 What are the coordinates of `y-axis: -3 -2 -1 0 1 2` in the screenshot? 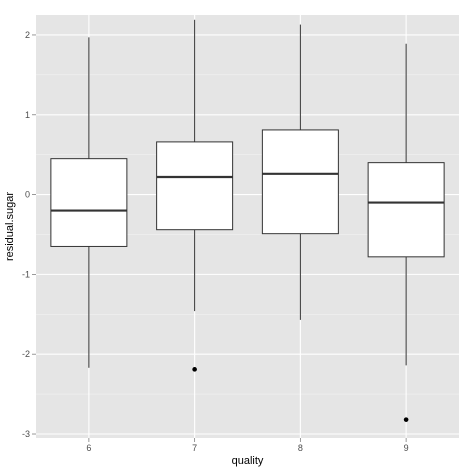 It's located at (29, 234).